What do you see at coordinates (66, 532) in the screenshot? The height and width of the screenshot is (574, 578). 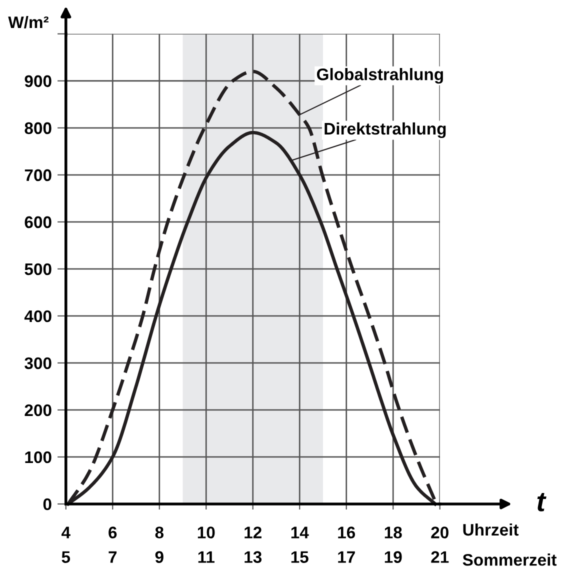 I see `x-tick-label: 4` at bounding box center [66, 532].